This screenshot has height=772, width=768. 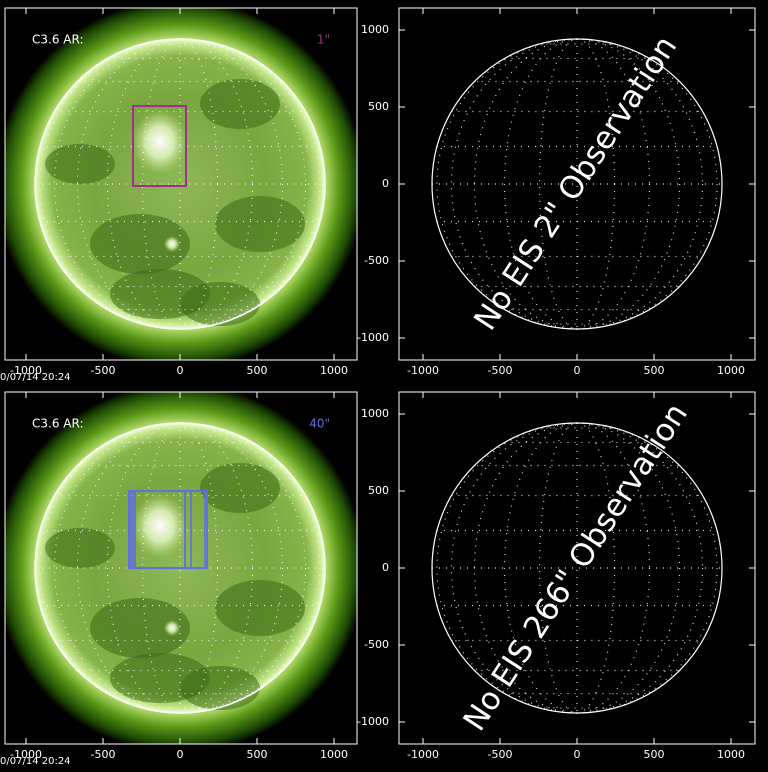 I want to click on no-observation-message: No EIS 266" Observation, so click(x=576, y=567).